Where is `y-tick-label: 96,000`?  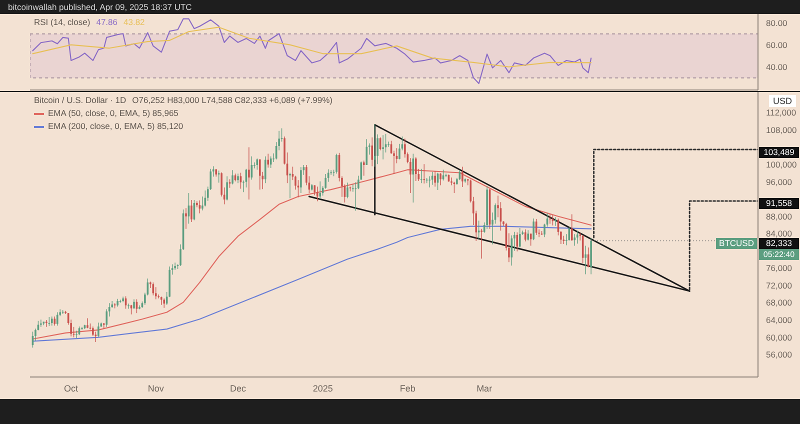 y-tick-label: 96,000 is located at coordinates (779, 181).